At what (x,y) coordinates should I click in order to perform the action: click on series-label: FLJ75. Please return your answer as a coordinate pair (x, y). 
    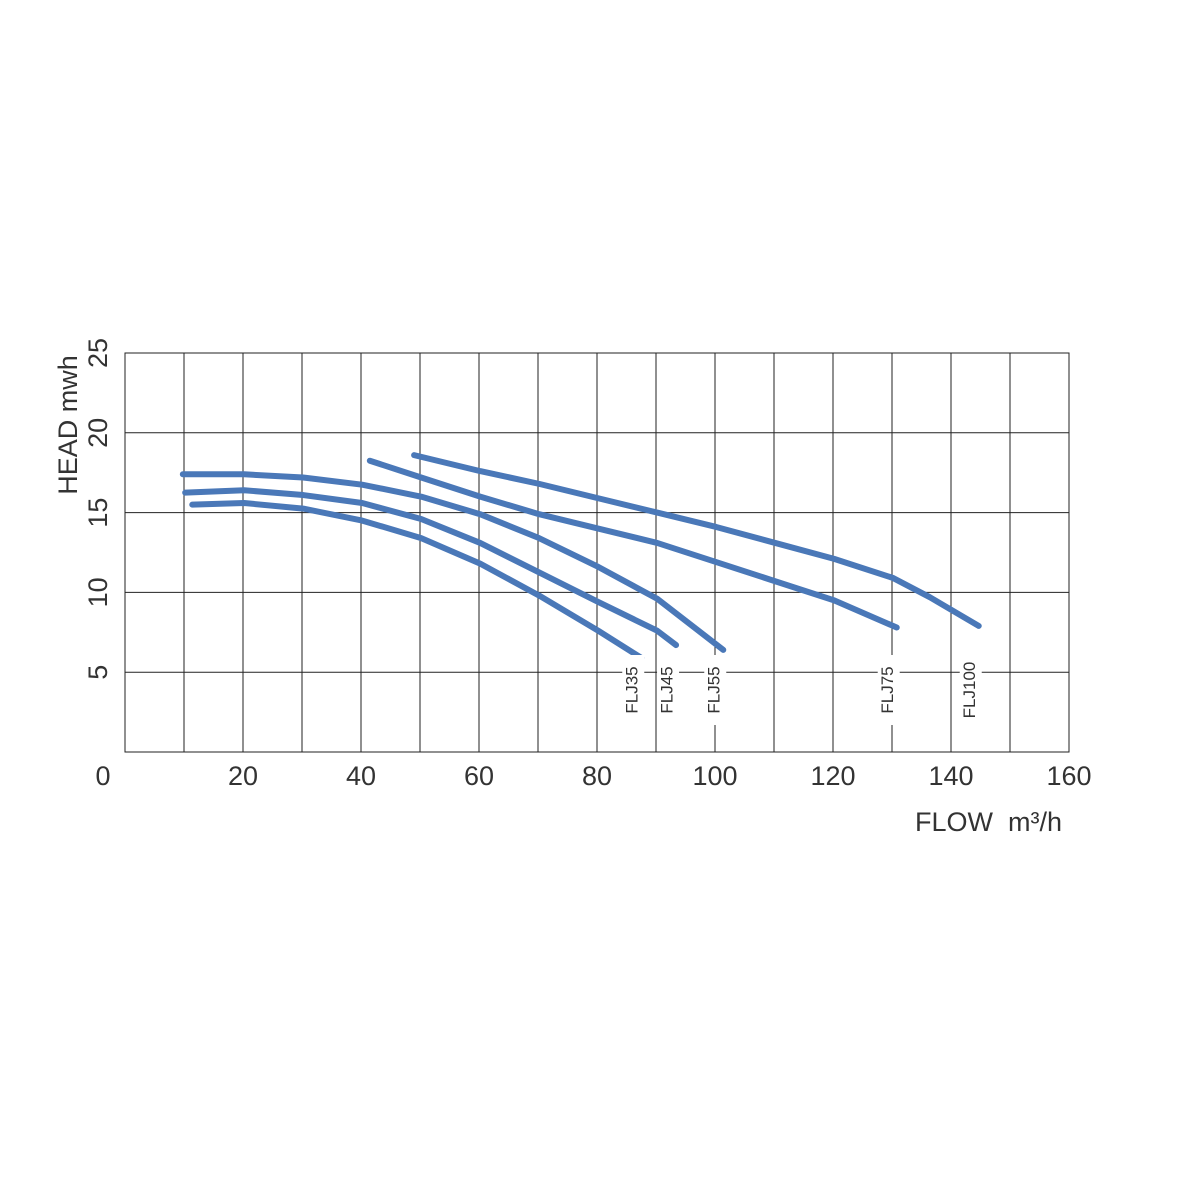
    Looking at the image, I should click on (887, 689).